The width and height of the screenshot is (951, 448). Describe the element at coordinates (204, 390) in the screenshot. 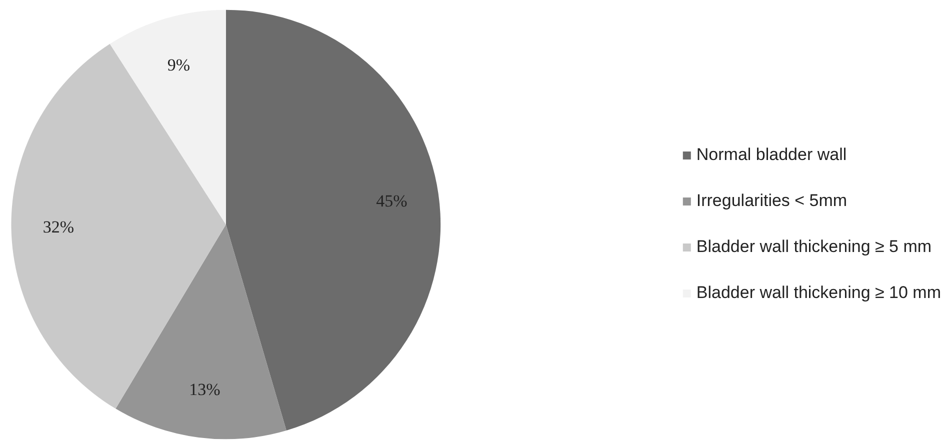

I see `data-label: 13%` at that location.